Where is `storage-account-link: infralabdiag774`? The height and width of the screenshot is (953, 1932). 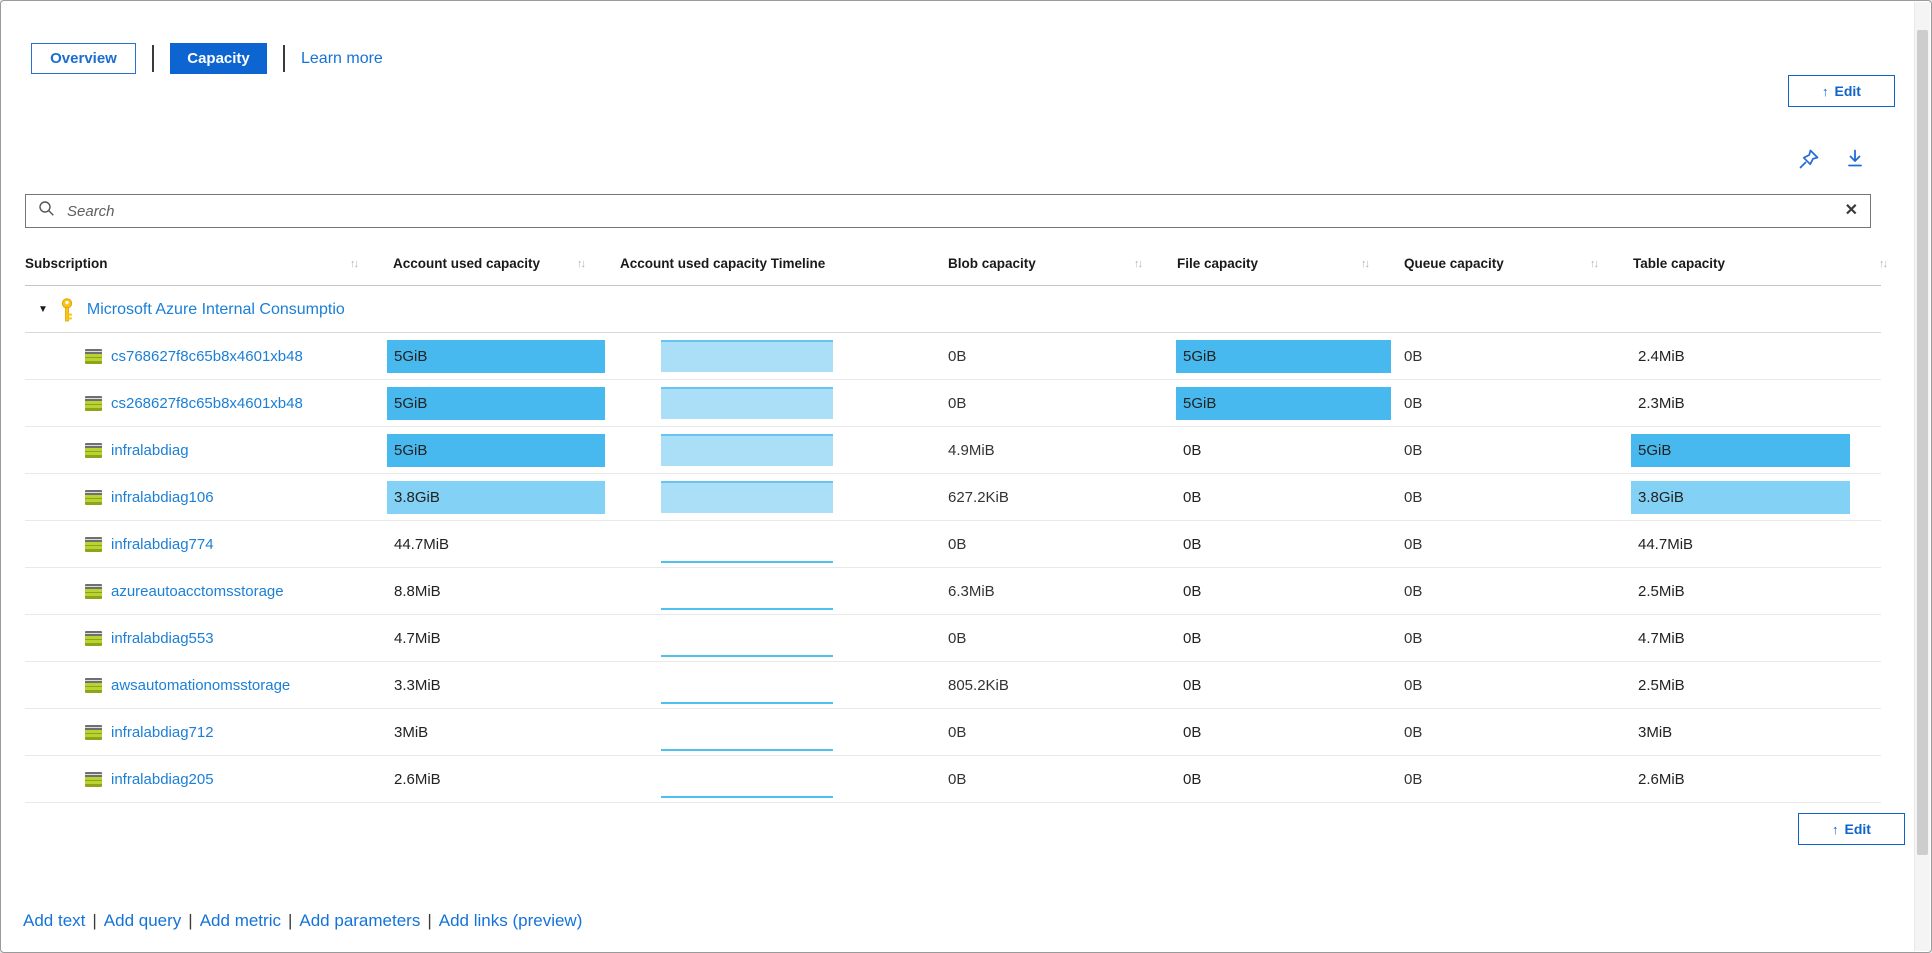
storage-account-link: infralabdiag774 is located at coordinates (162, 544).